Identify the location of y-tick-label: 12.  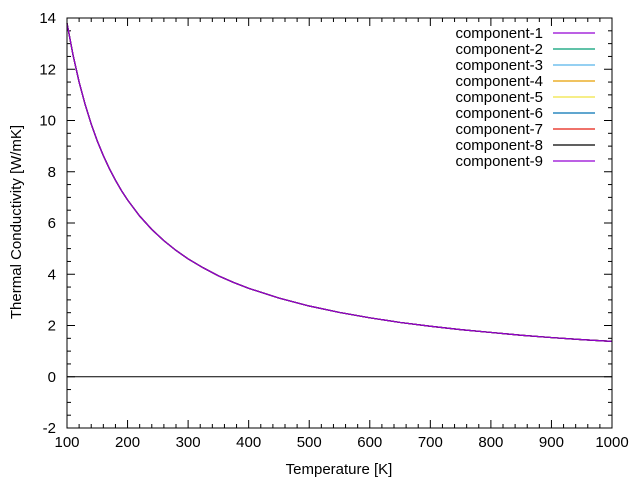
(47, 69).